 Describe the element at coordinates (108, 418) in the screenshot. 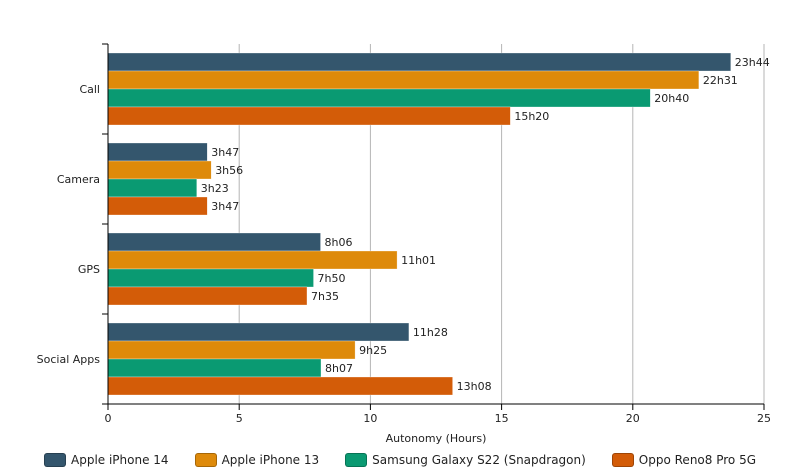

I see `x-tick-label: 0` at that location.